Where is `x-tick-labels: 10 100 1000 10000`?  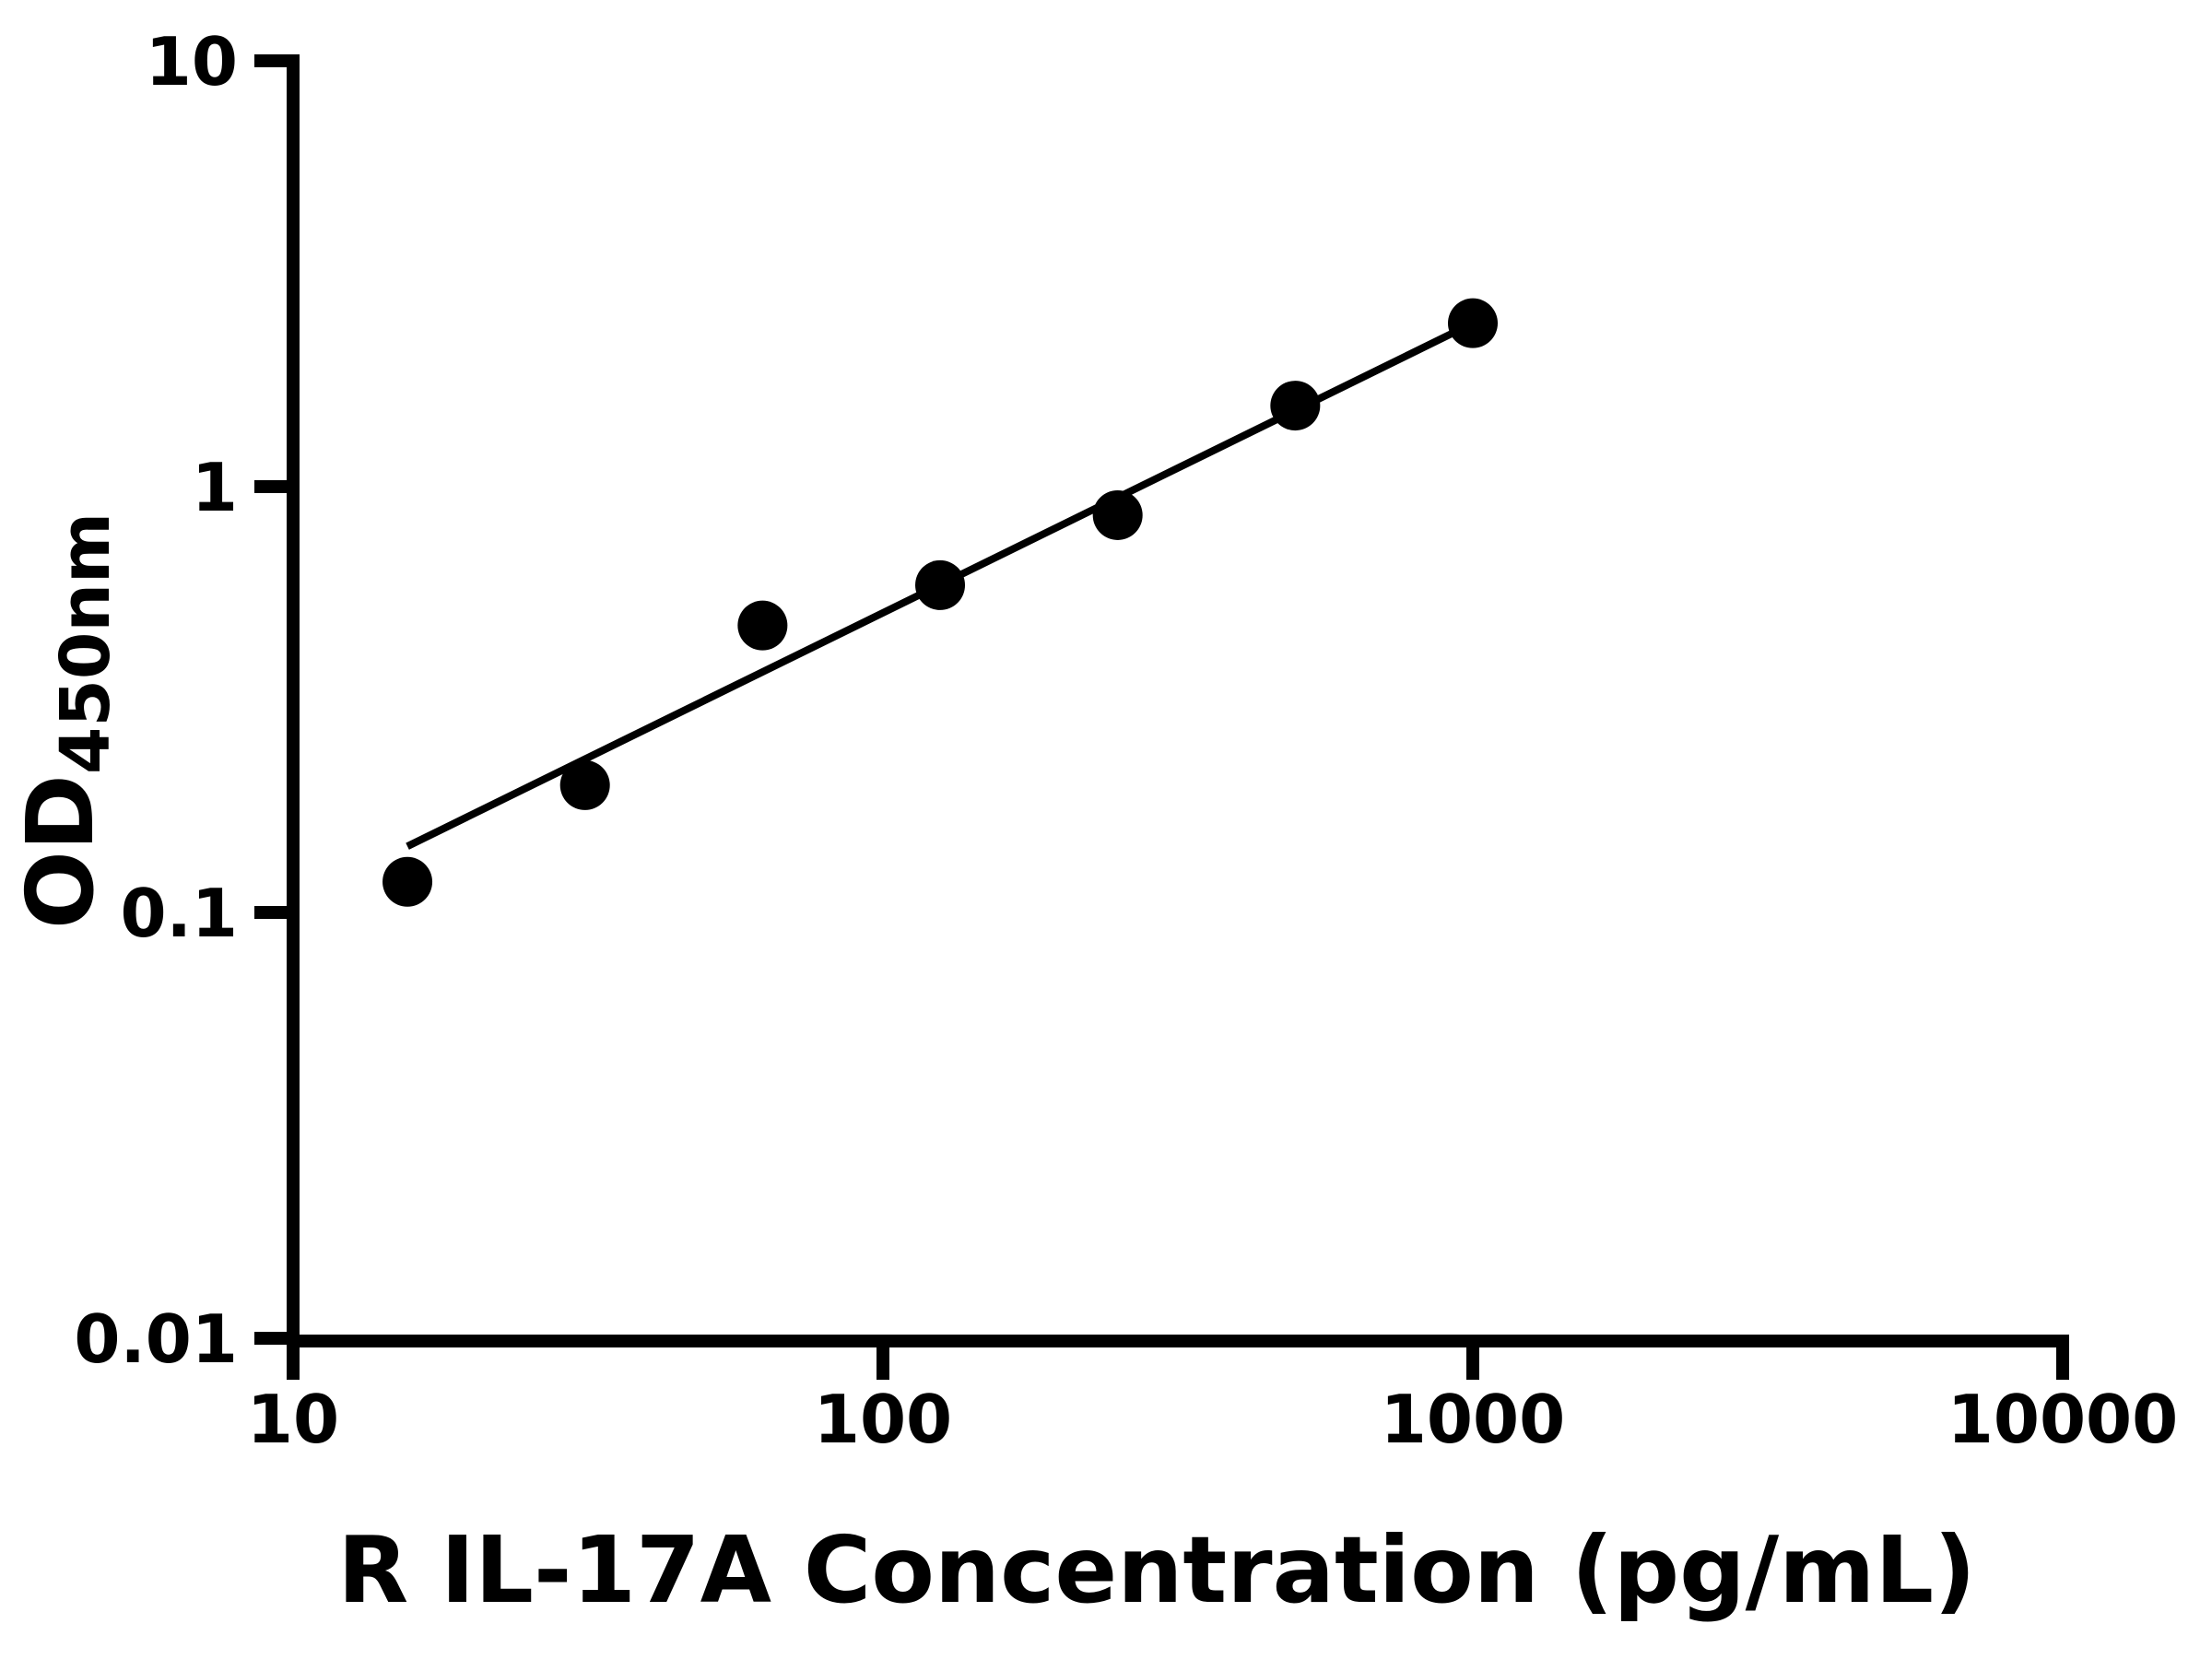
x-tick-labels: 10 100 1000 10000 is located at coordinates (1212, 1419).